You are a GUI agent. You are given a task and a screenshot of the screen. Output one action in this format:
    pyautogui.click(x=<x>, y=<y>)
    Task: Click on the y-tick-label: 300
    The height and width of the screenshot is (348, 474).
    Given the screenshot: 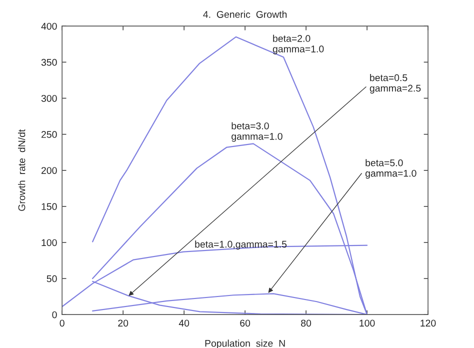 What is the action you would take?
    pyautogui.click(x=49, y=98)
    